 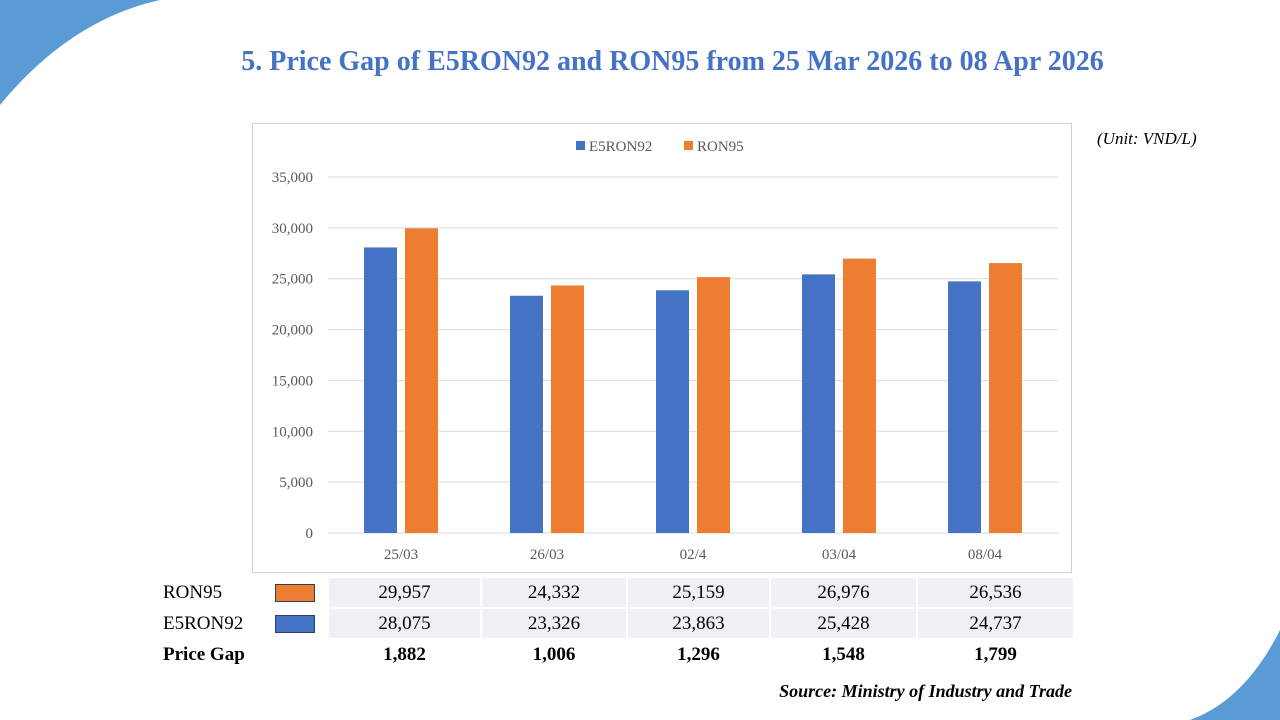 What do you see at coordinates (994, 624) in the screenshot?
I see `table-cell: 24,737` at bounding box center [994, 624].